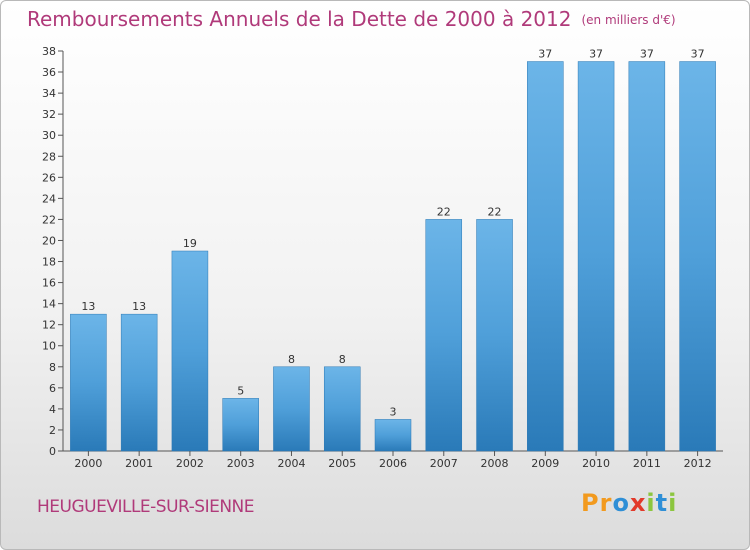 The image size is (750, 550). Describe the element at coordinates (444, 211) in the screenshot. I see `data-label-2007: 22` at that location.